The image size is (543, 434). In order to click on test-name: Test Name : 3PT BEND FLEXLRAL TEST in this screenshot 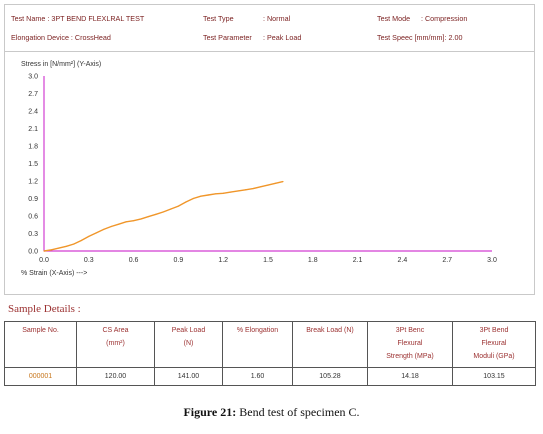, I will do `click(78, 18)`.